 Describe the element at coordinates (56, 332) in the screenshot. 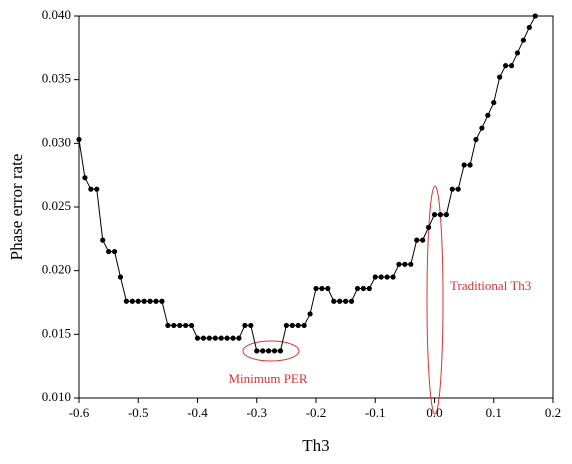

I see `y-tick-label: 0.015` at that location.